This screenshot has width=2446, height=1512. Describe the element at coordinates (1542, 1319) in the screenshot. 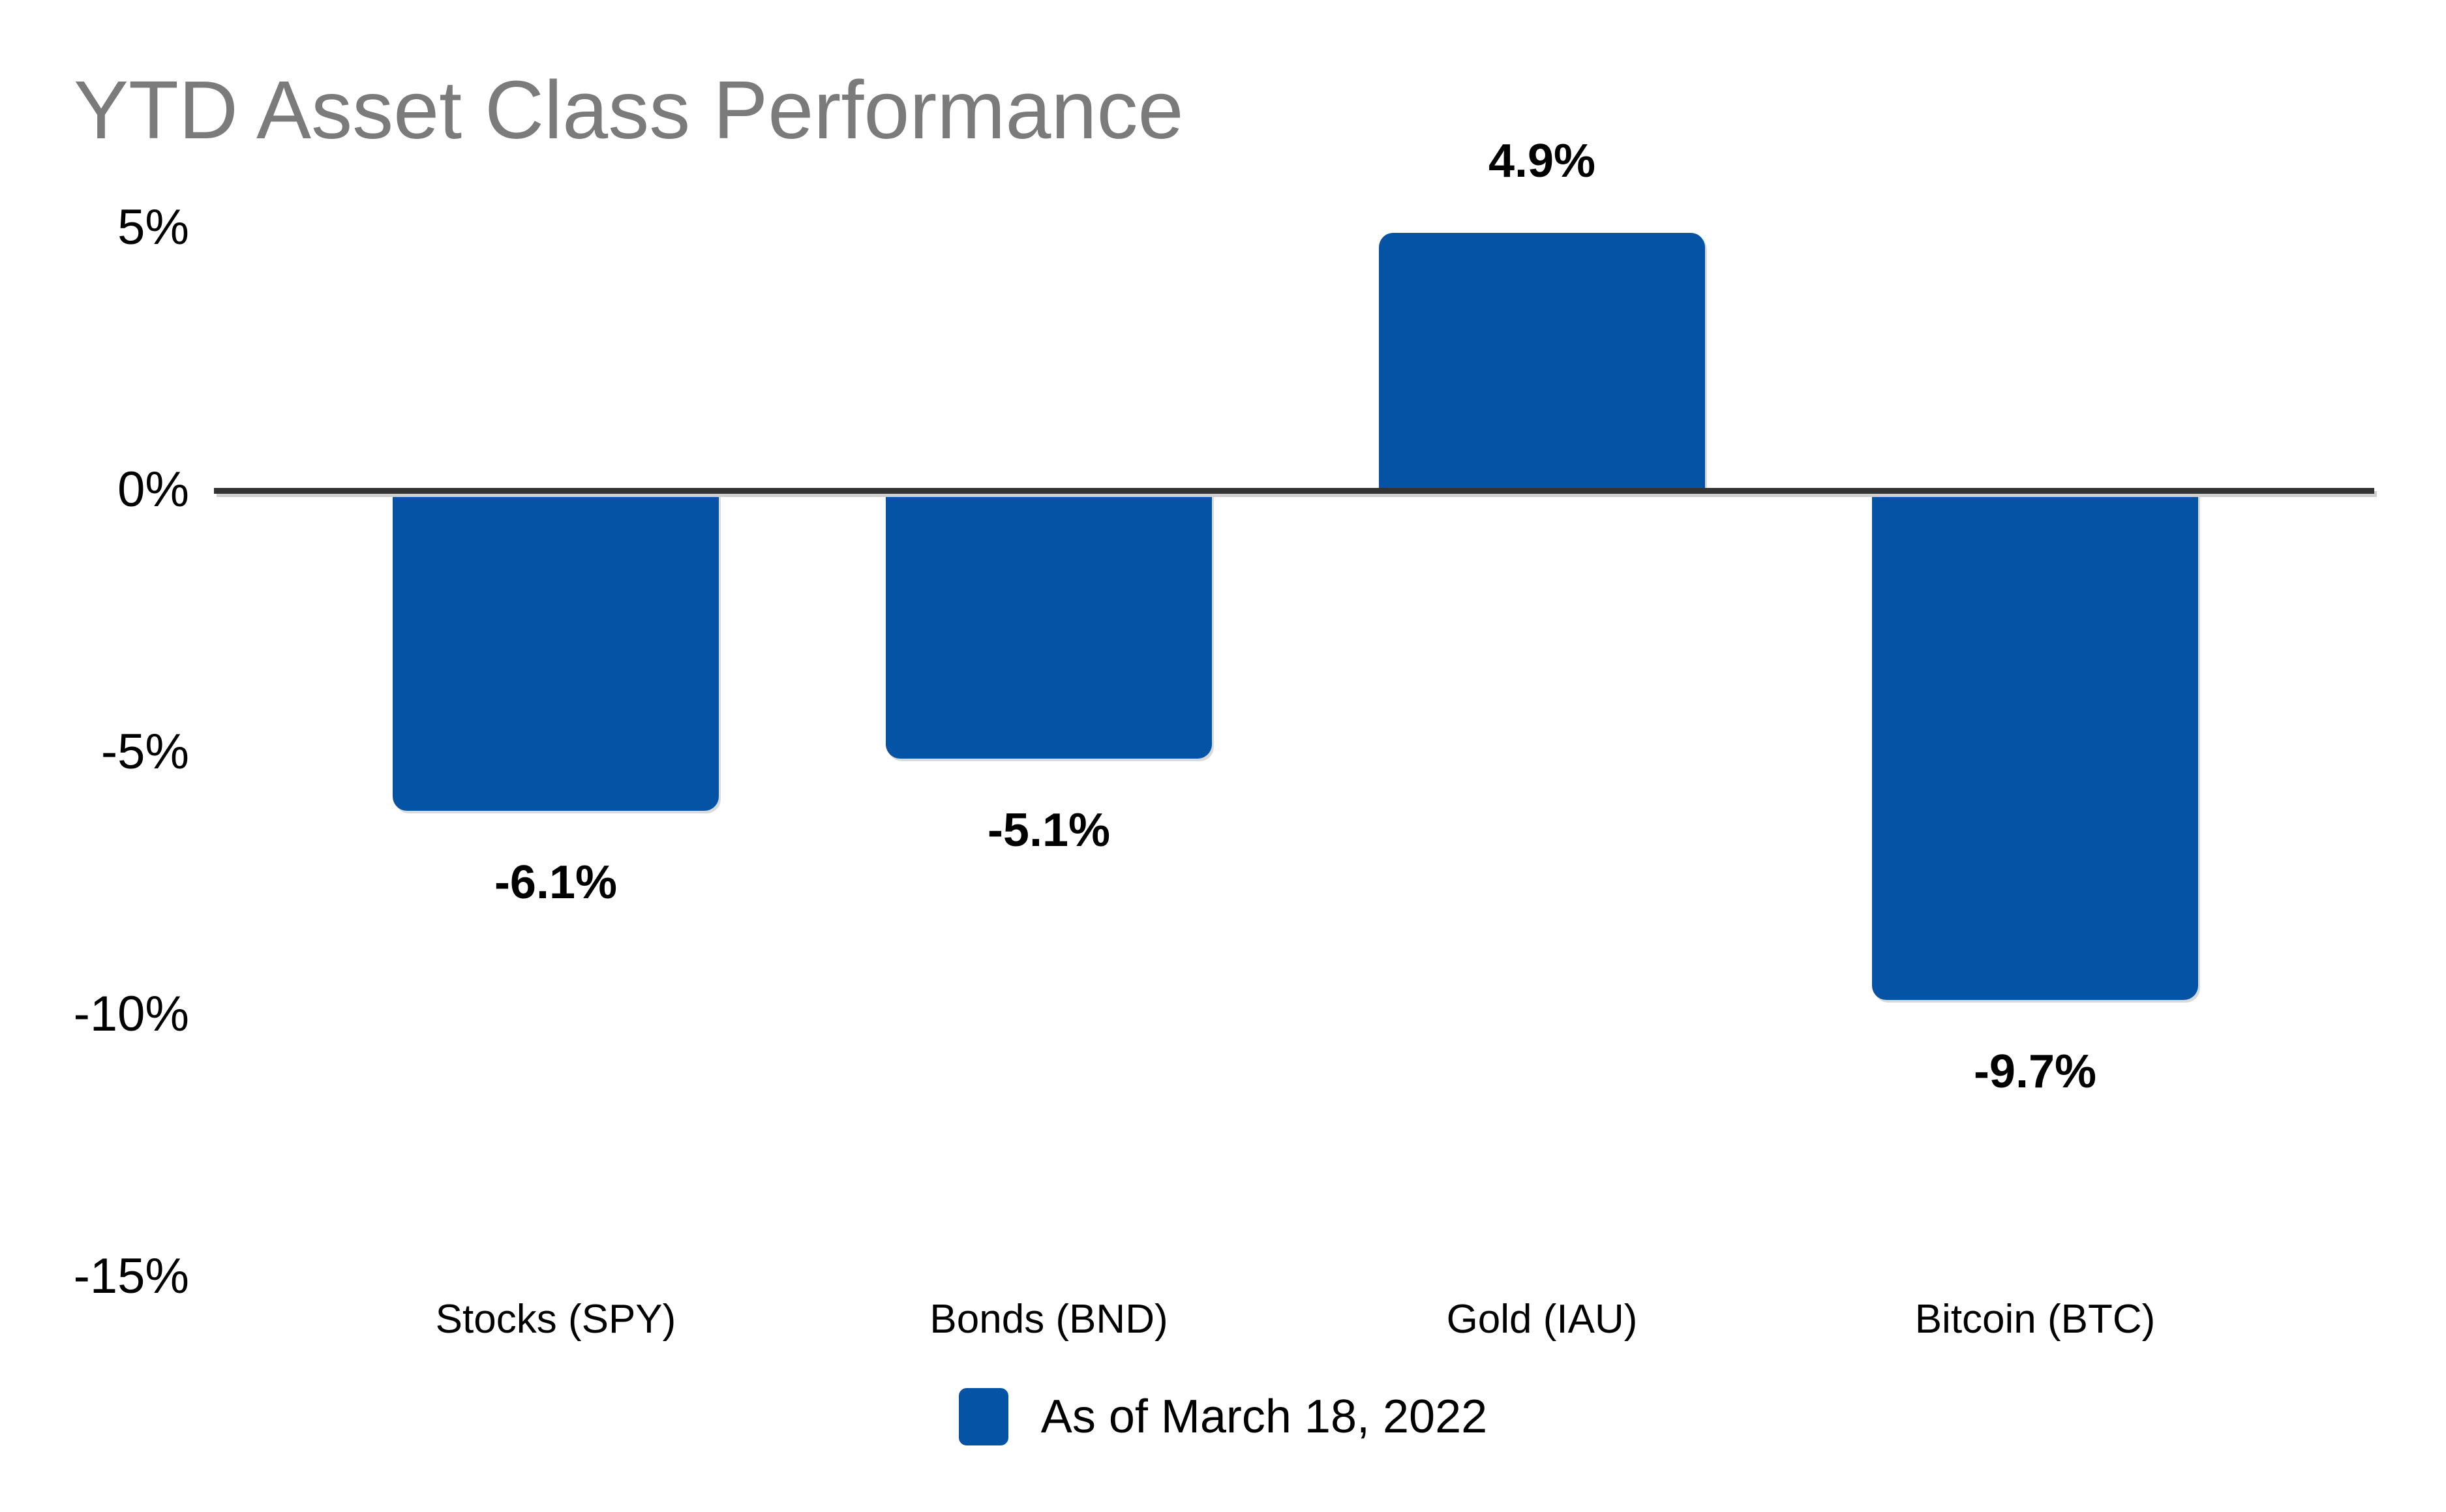

I see `x-category-label: Gold (IAU)` at that location.